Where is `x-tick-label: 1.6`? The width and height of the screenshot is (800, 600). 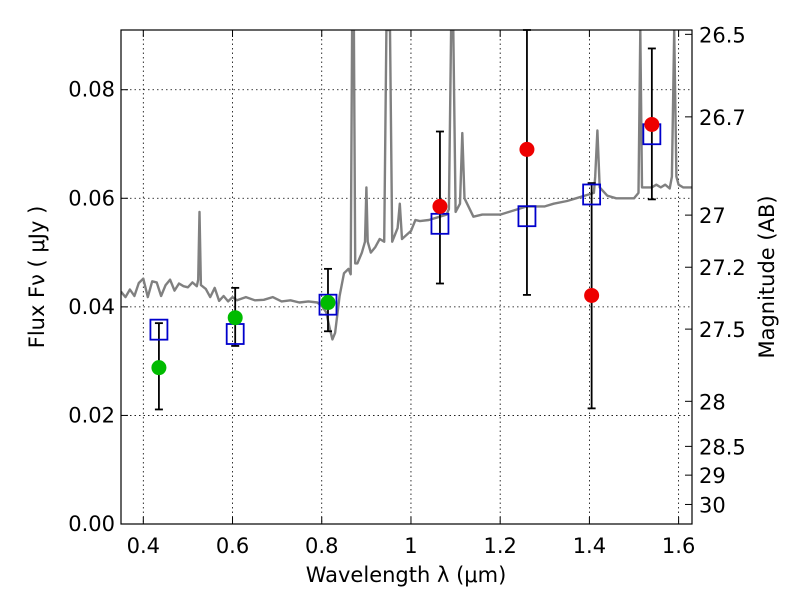
x-tick-label: 1.6 is located at coordinates (678, 546).